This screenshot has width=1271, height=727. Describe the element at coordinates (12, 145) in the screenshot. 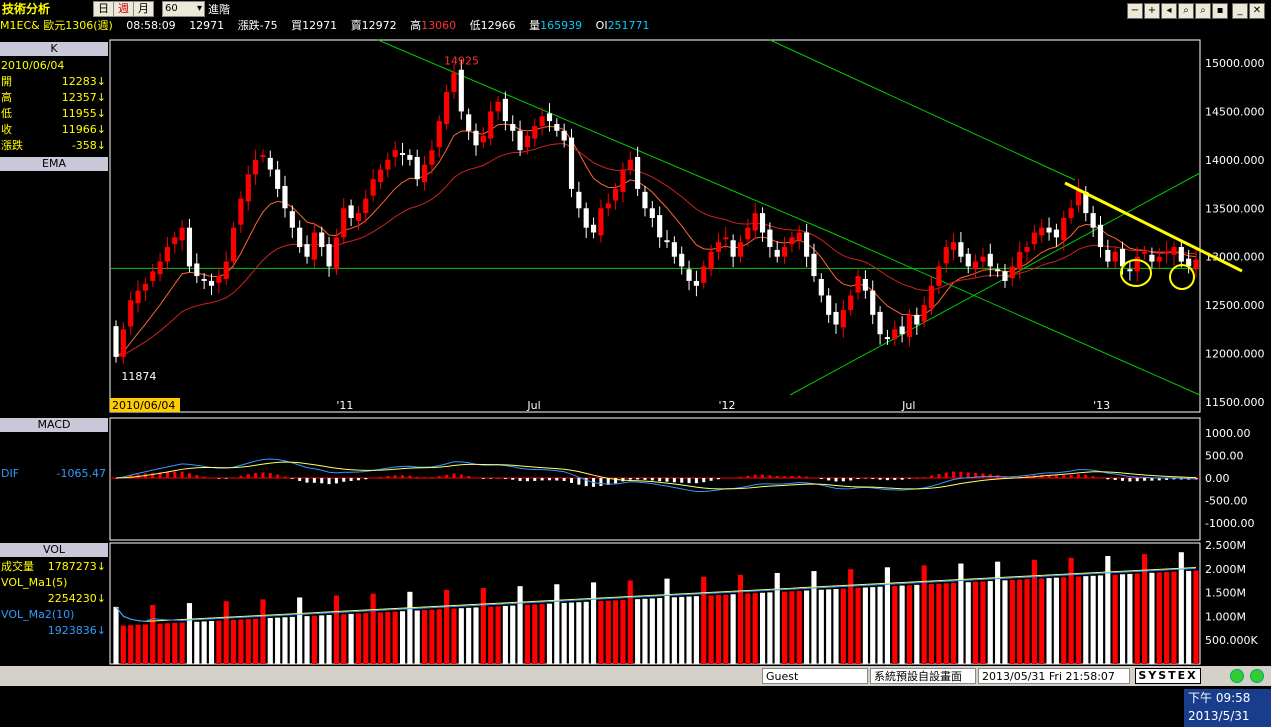

I see `change-label: 漲跌` at that location.